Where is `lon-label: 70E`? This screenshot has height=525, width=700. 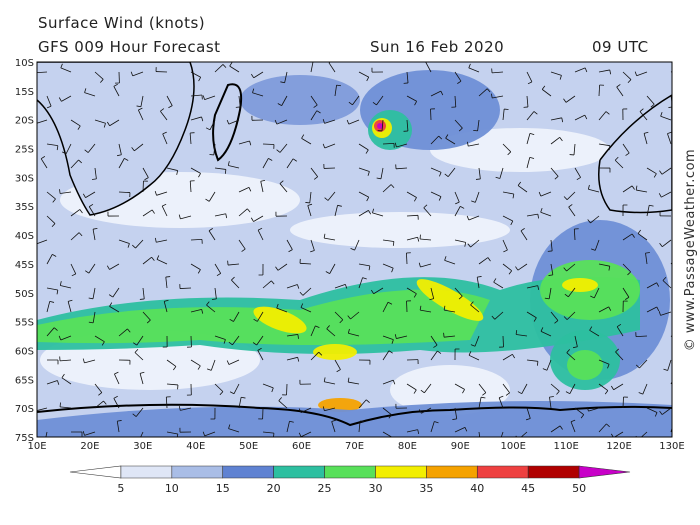 lon-label: 70E is located at coordinates (354, 446).